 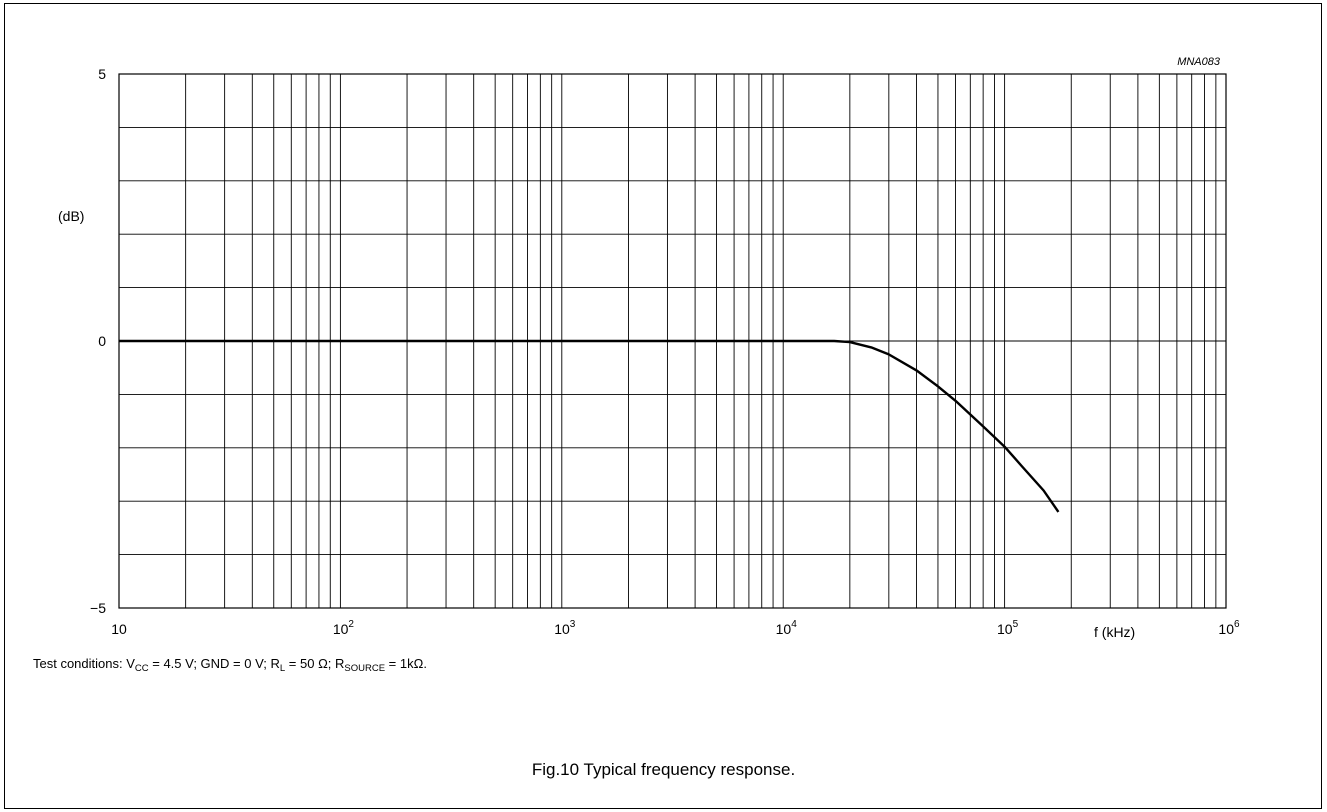 I want to click on x-tick-label: 10⁴, so click(x=787, y=628).